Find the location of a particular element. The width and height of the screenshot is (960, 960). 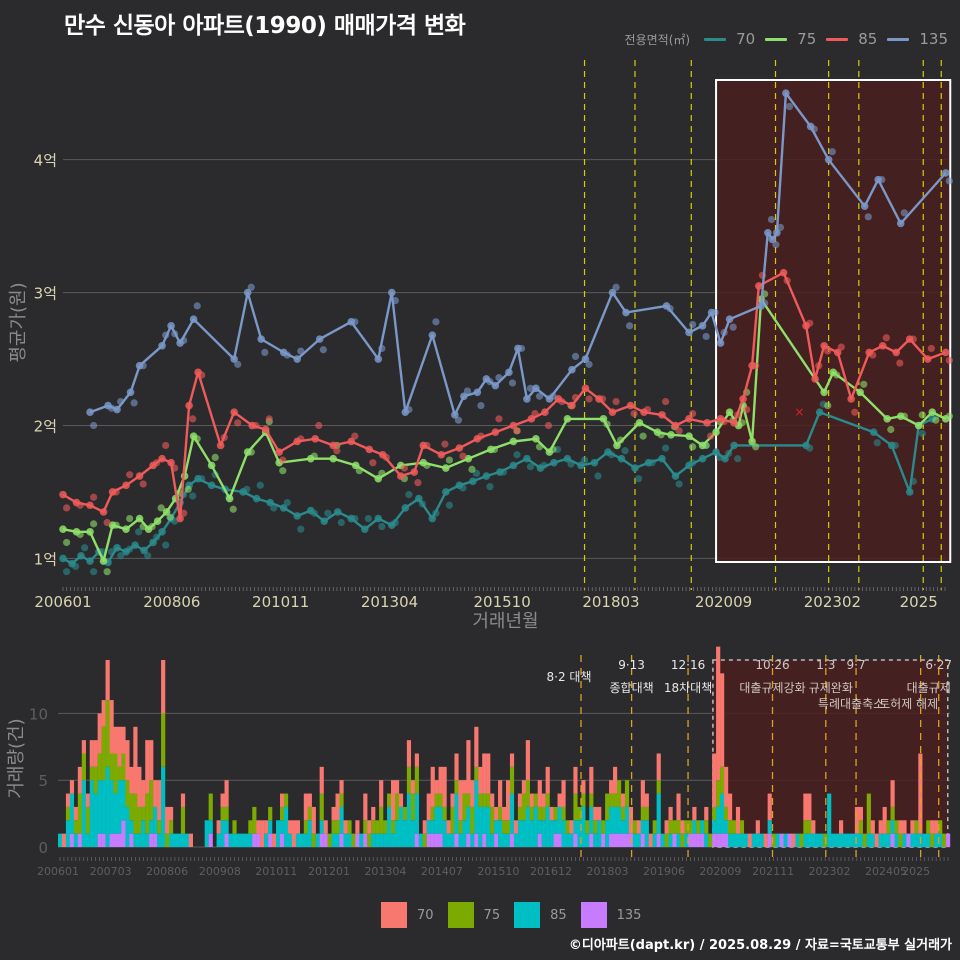

legend-item-75: 75 is located at coordinates (792, 39).